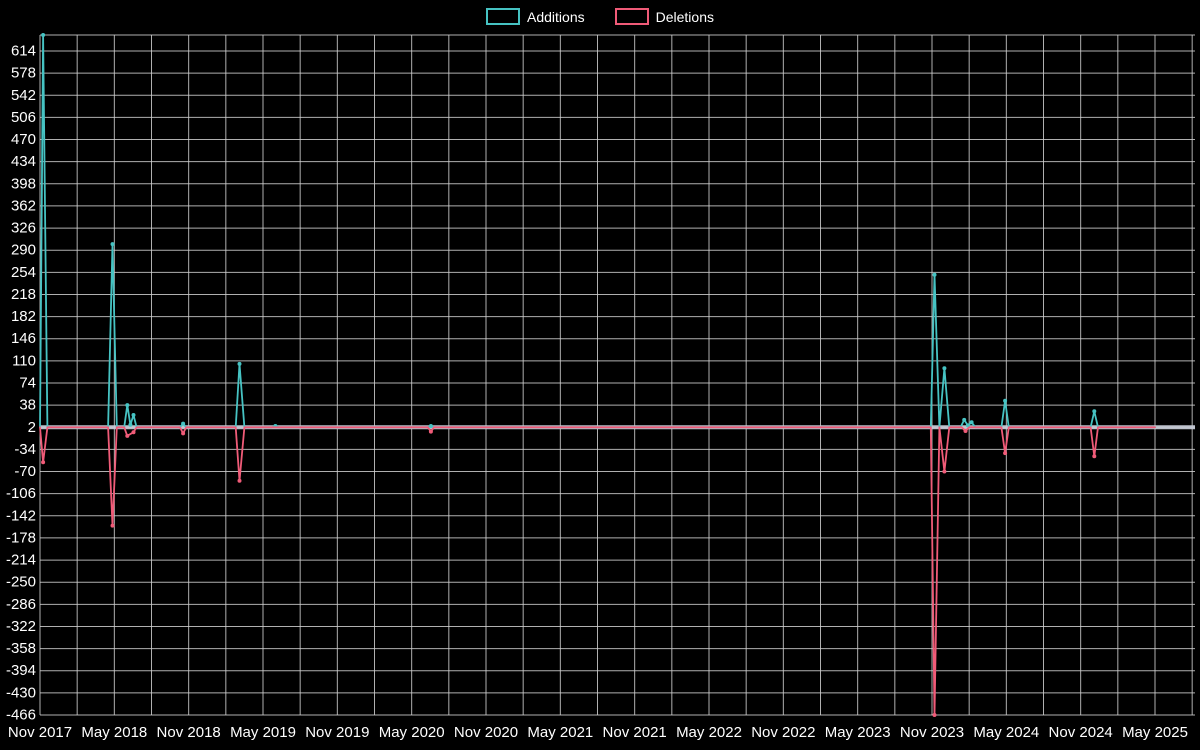 The width and height of the screenshot is (1200, 750). I want to click on legend-item-deletions: Deletions, so click(664, 16).